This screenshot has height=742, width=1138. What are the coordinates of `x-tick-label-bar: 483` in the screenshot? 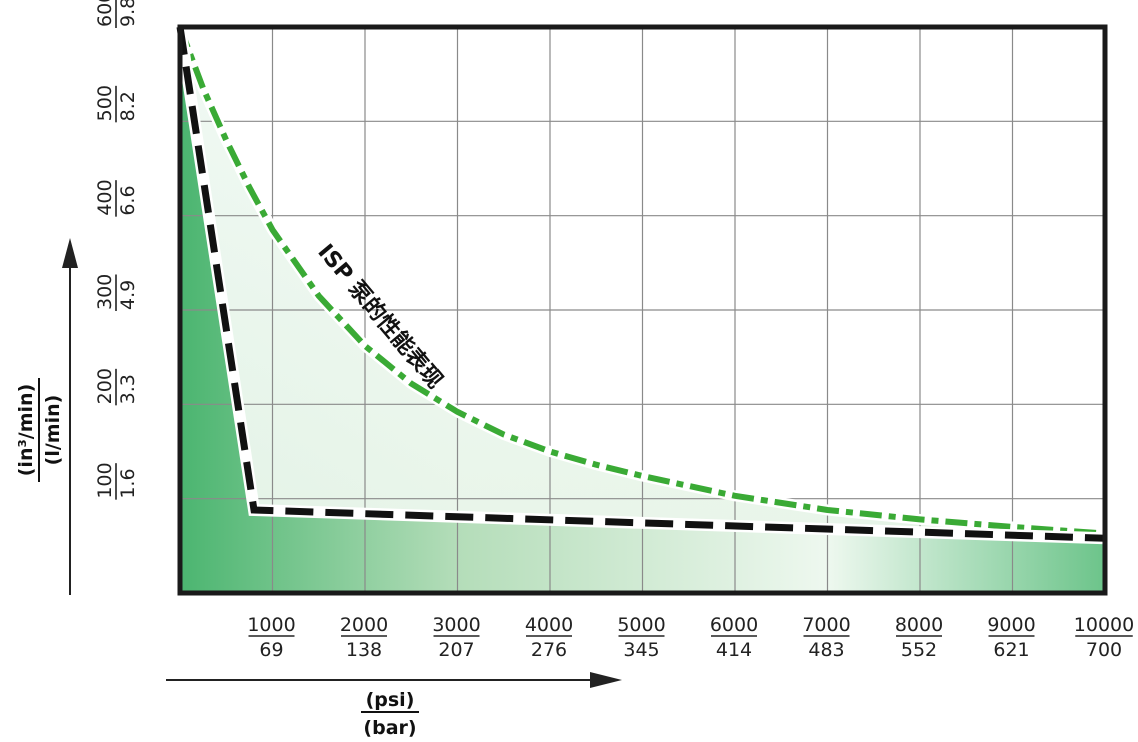 It's located at (826, 650).